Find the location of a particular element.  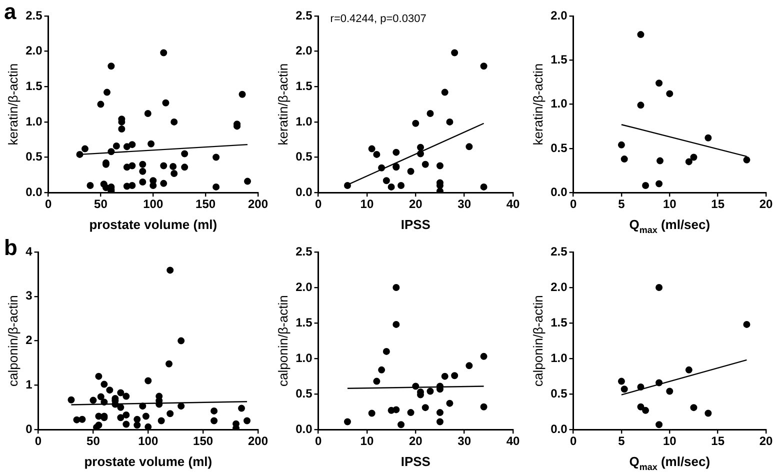

y-tick-label: 0 is located at coordinates (29, 429).